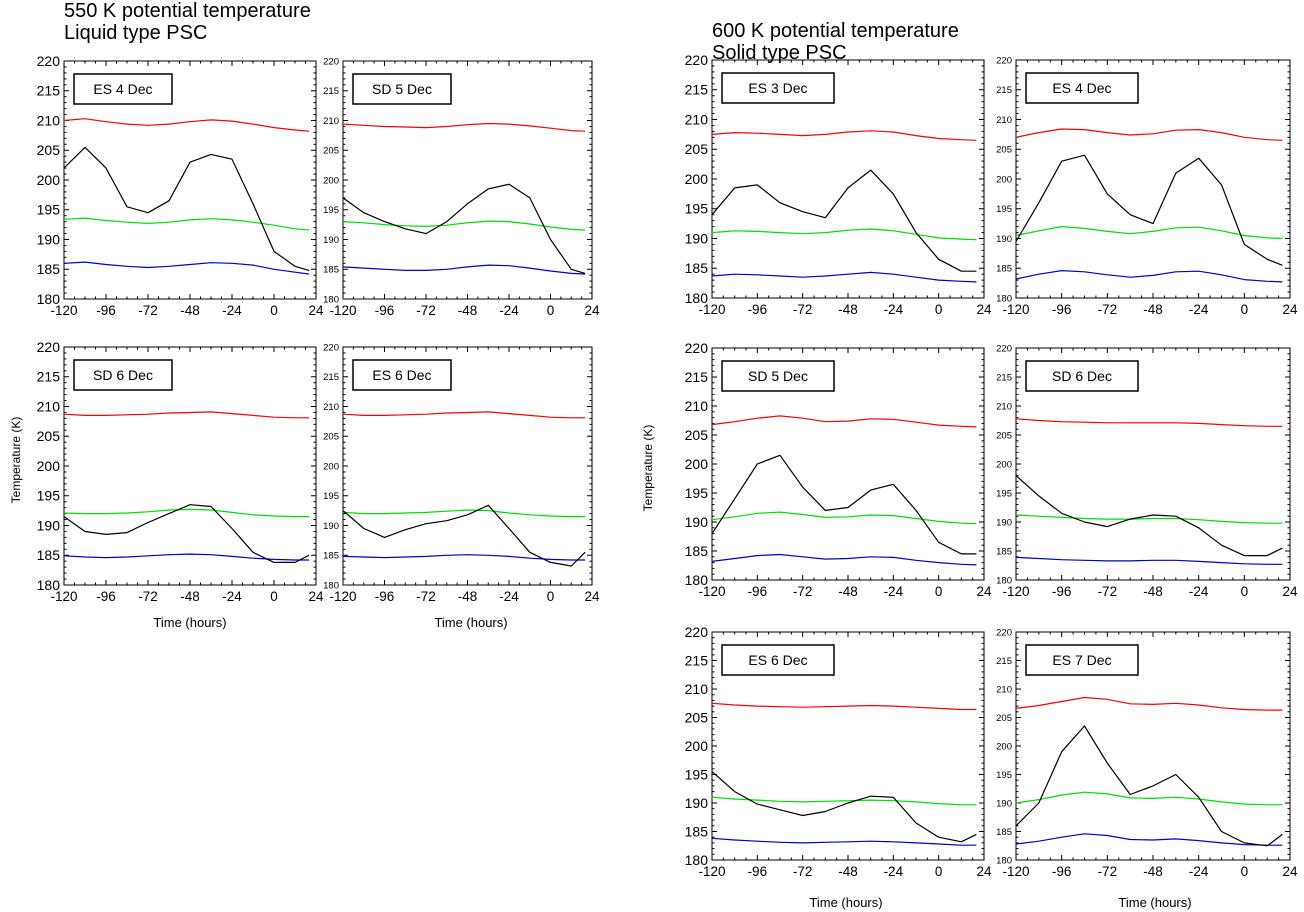 Image resolution: width=1304 pixels, height=912 pixels. I want to click on group-title-600-line2: Solid type PSC, so click(779, 53).